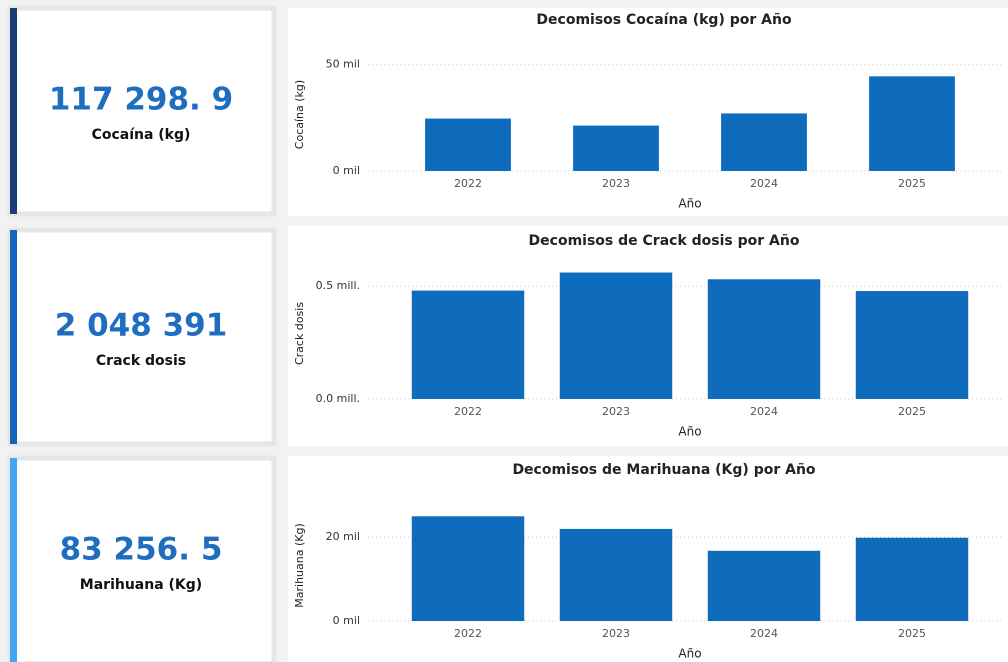 The image size is (1008, 662). I want to click on chart-title: Decomisos Cocaína (kg) por Año, so click(664, 20).